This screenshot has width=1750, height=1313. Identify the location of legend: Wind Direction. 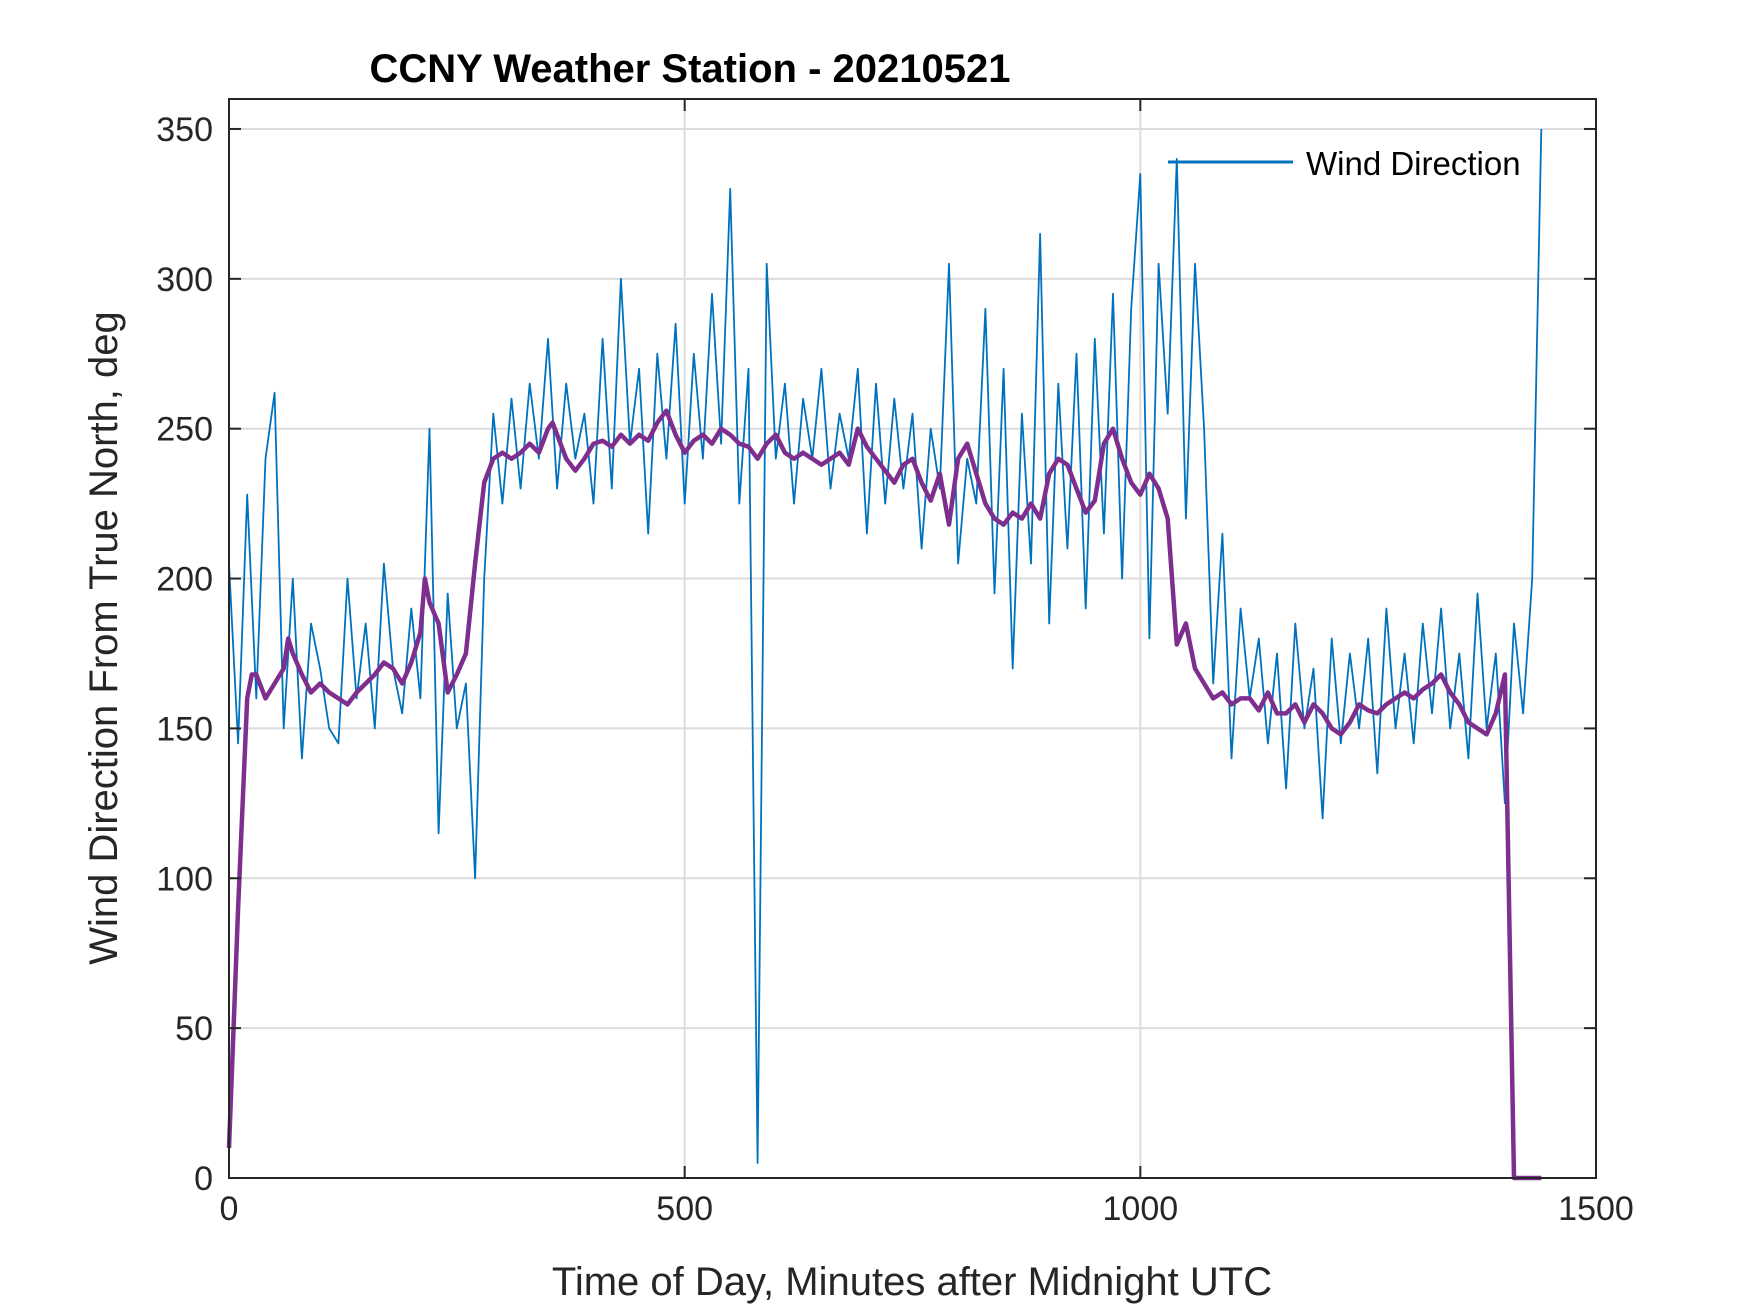
(1344, 163).